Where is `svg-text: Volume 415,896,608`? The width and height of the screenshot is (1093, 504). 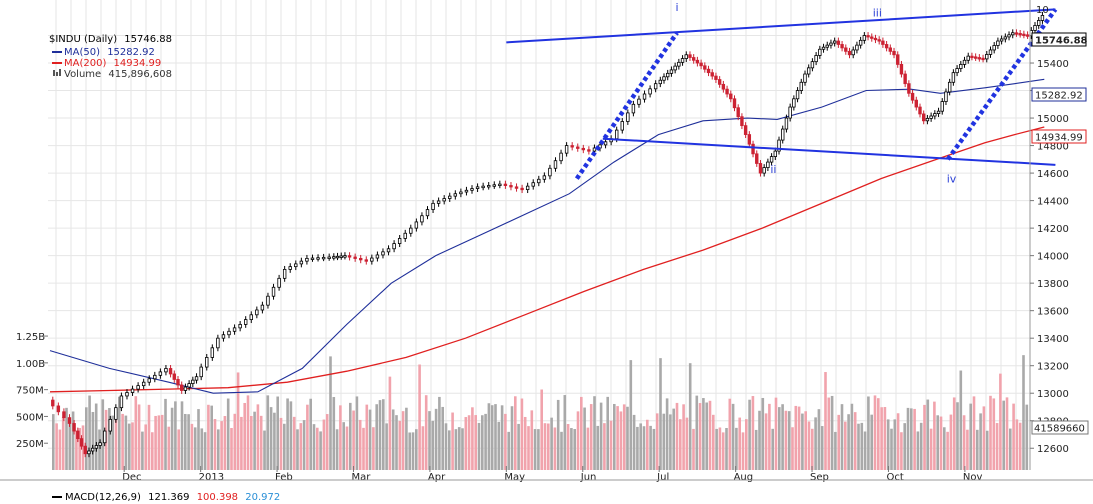
svg-text: Volume 415,896,608 is located at coordinates (118, 74).